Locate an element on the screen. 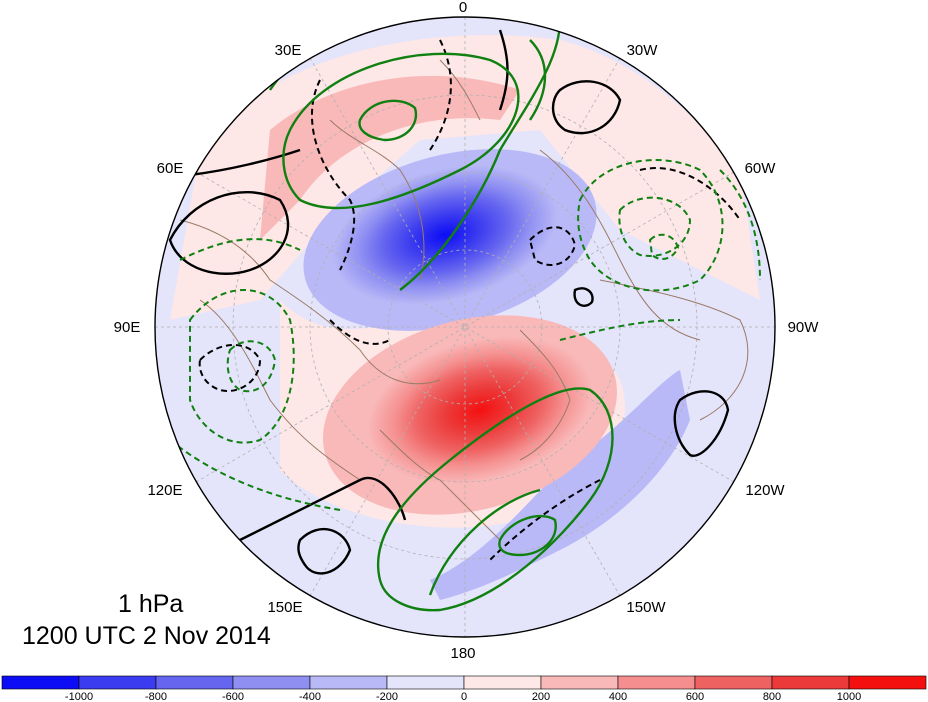 The height and width of the screenshot is (702, 928). colorbar-tick-label: -600 is located at coordinates (233, 696).